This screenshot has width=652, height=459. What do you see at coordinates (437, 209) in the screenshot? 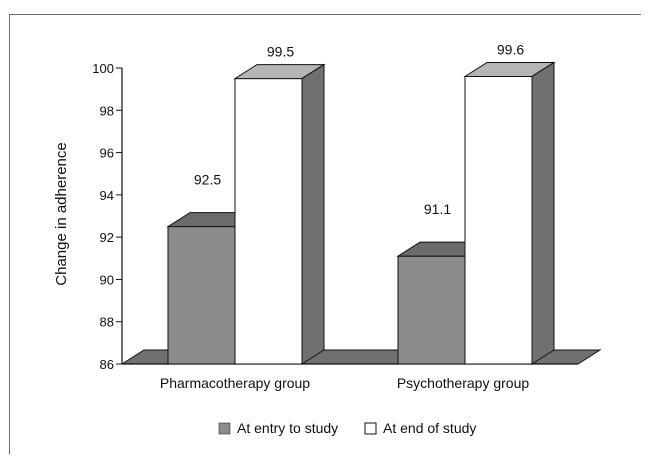
I see `data-label-1-0: 91.1` at bounding box center [437, 209].